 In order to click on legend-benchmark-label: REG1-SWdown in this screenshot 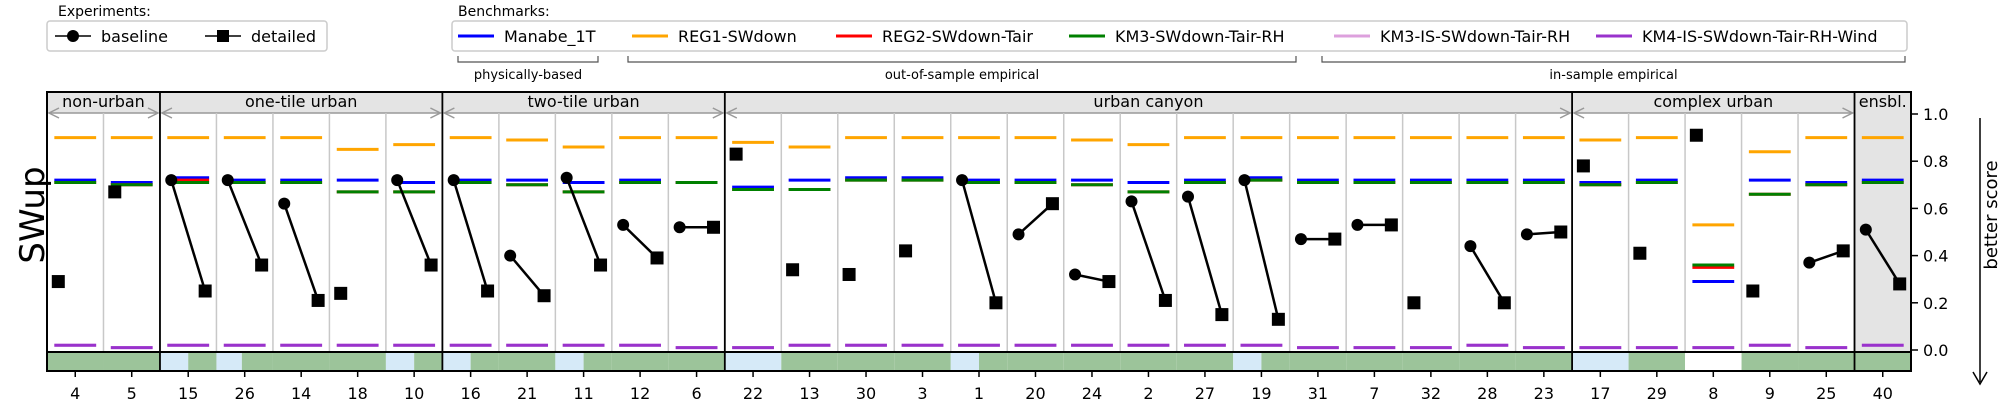, I will do `click(737, 36)`.